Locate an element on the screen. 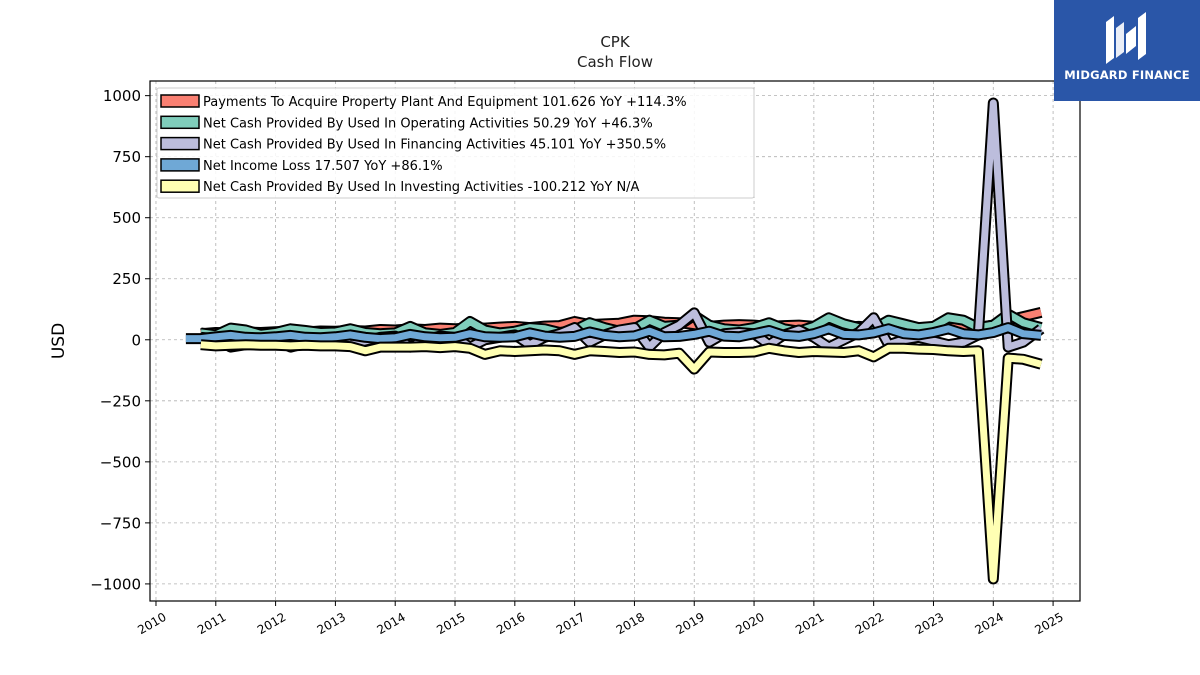  y-tick-label: −500 is located at coordinates (120, 462).